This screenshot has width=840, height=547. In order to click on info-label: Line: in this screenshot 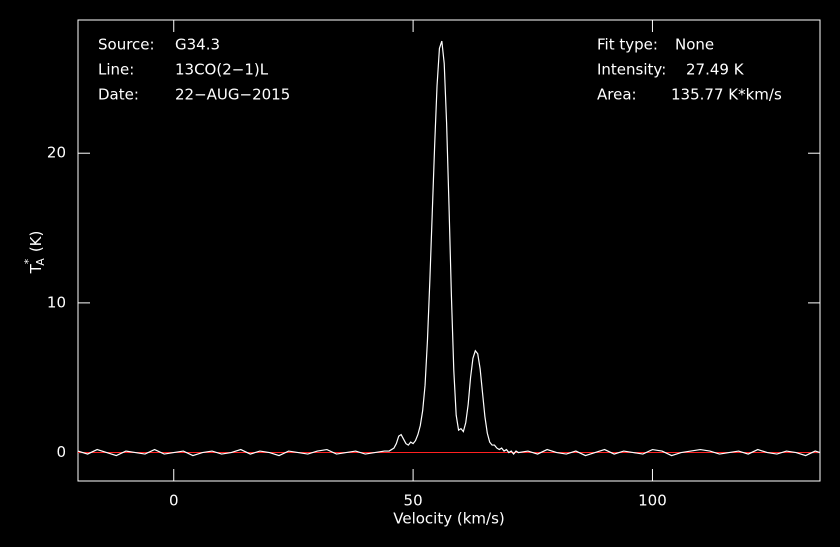, I will do `click(116, 70)`.